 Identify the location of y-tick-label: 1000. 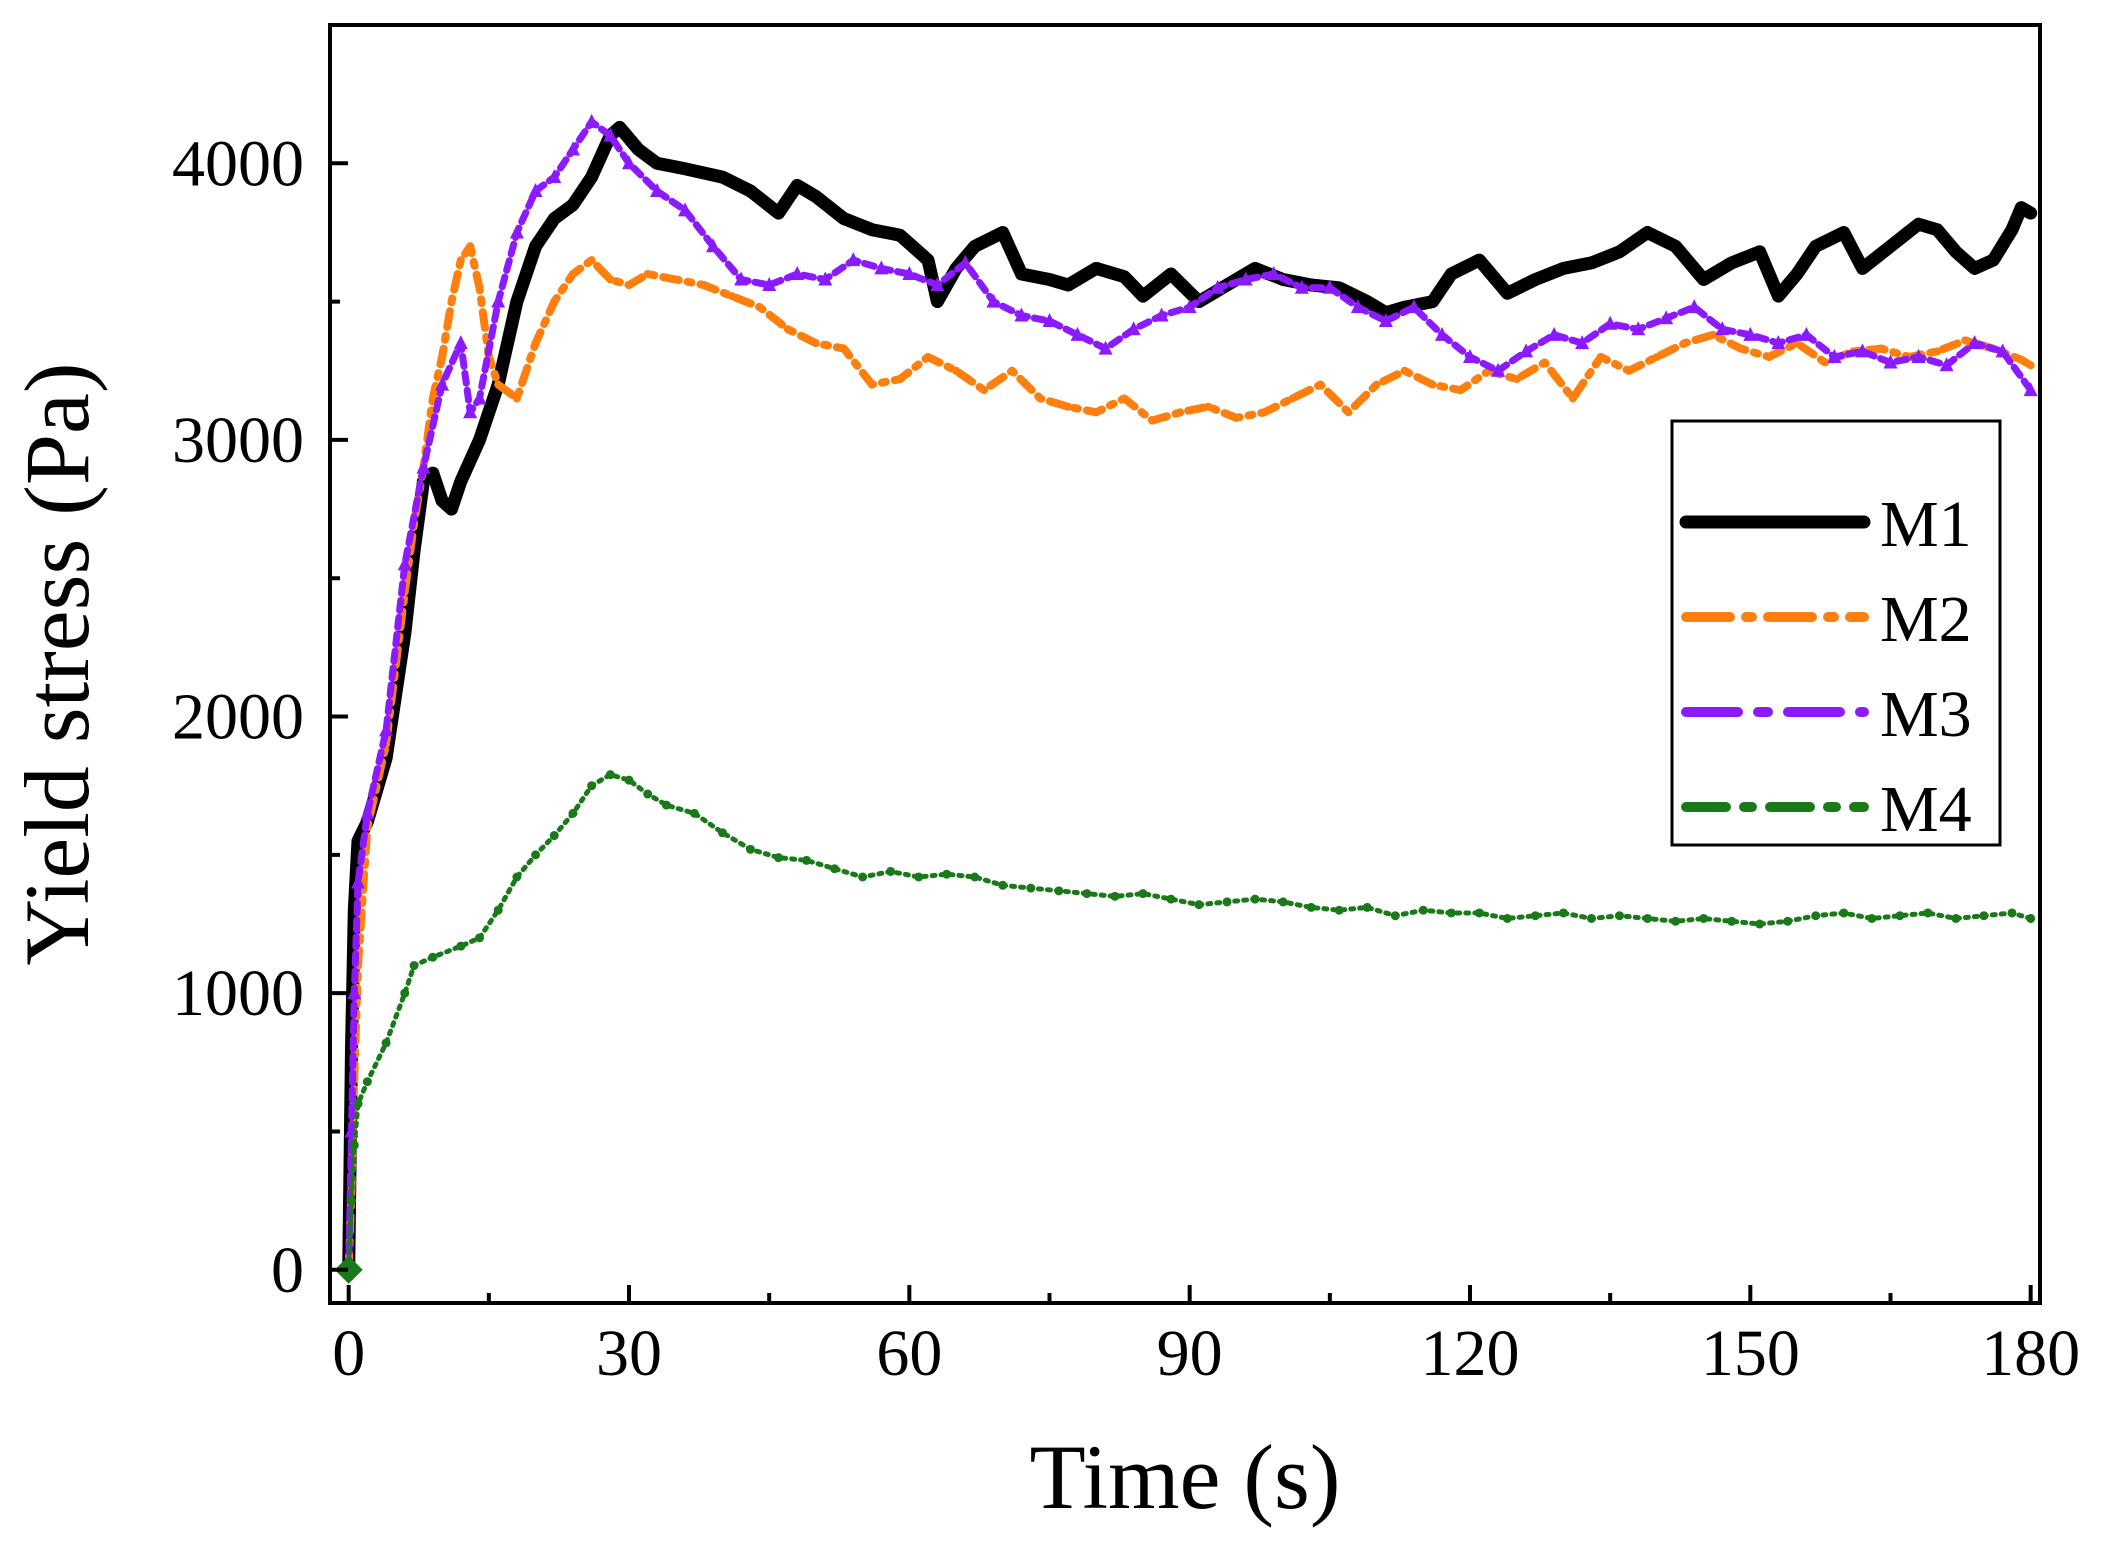
(238, 993).